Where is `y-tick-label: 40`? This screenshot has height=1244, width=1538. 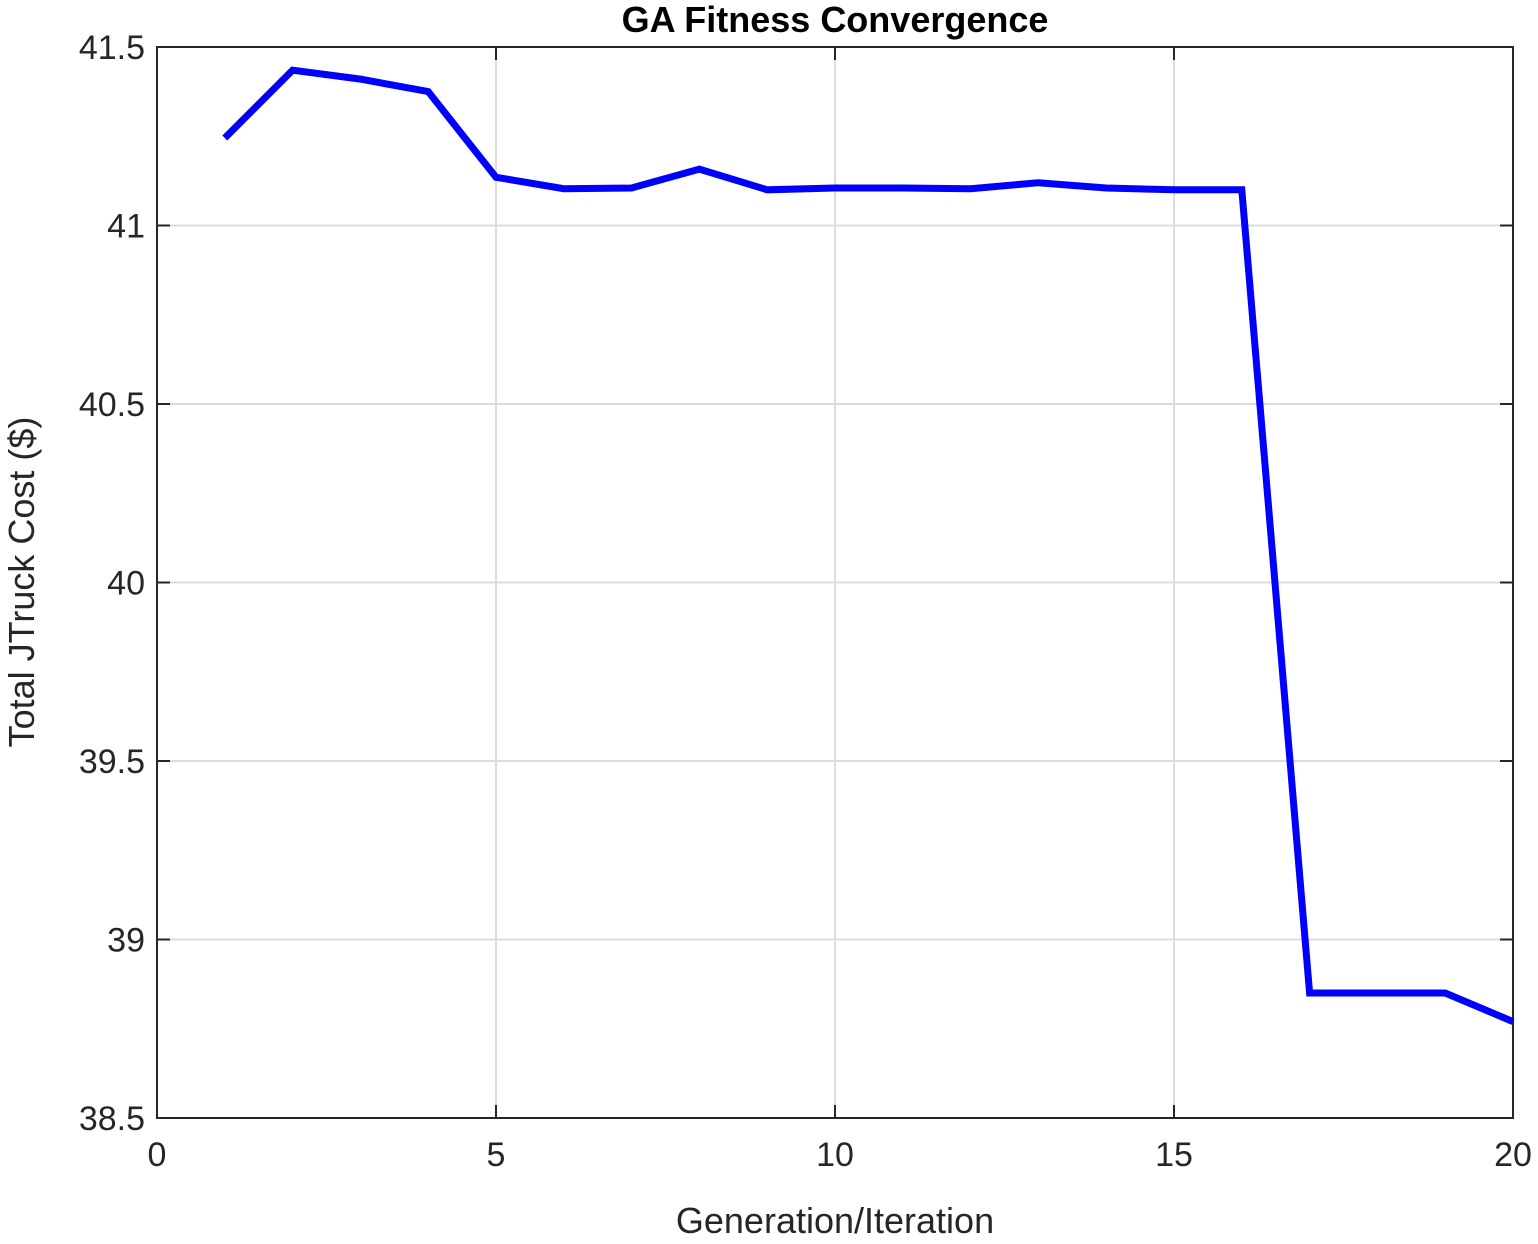 y-tick-label: 40 is located at coordinates (126, 584).